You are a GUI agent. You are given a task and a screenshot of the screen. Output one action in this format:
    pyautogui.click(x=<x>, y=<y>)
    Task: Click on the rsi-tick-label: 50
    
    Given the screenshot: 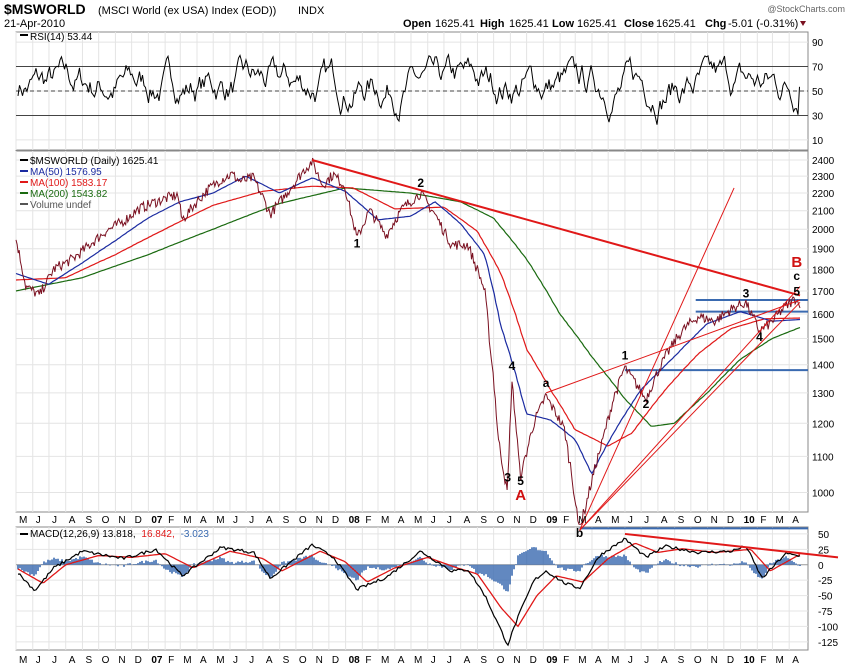 What is the action you would take?
    pyautogui.click(x=818, y=92)
    